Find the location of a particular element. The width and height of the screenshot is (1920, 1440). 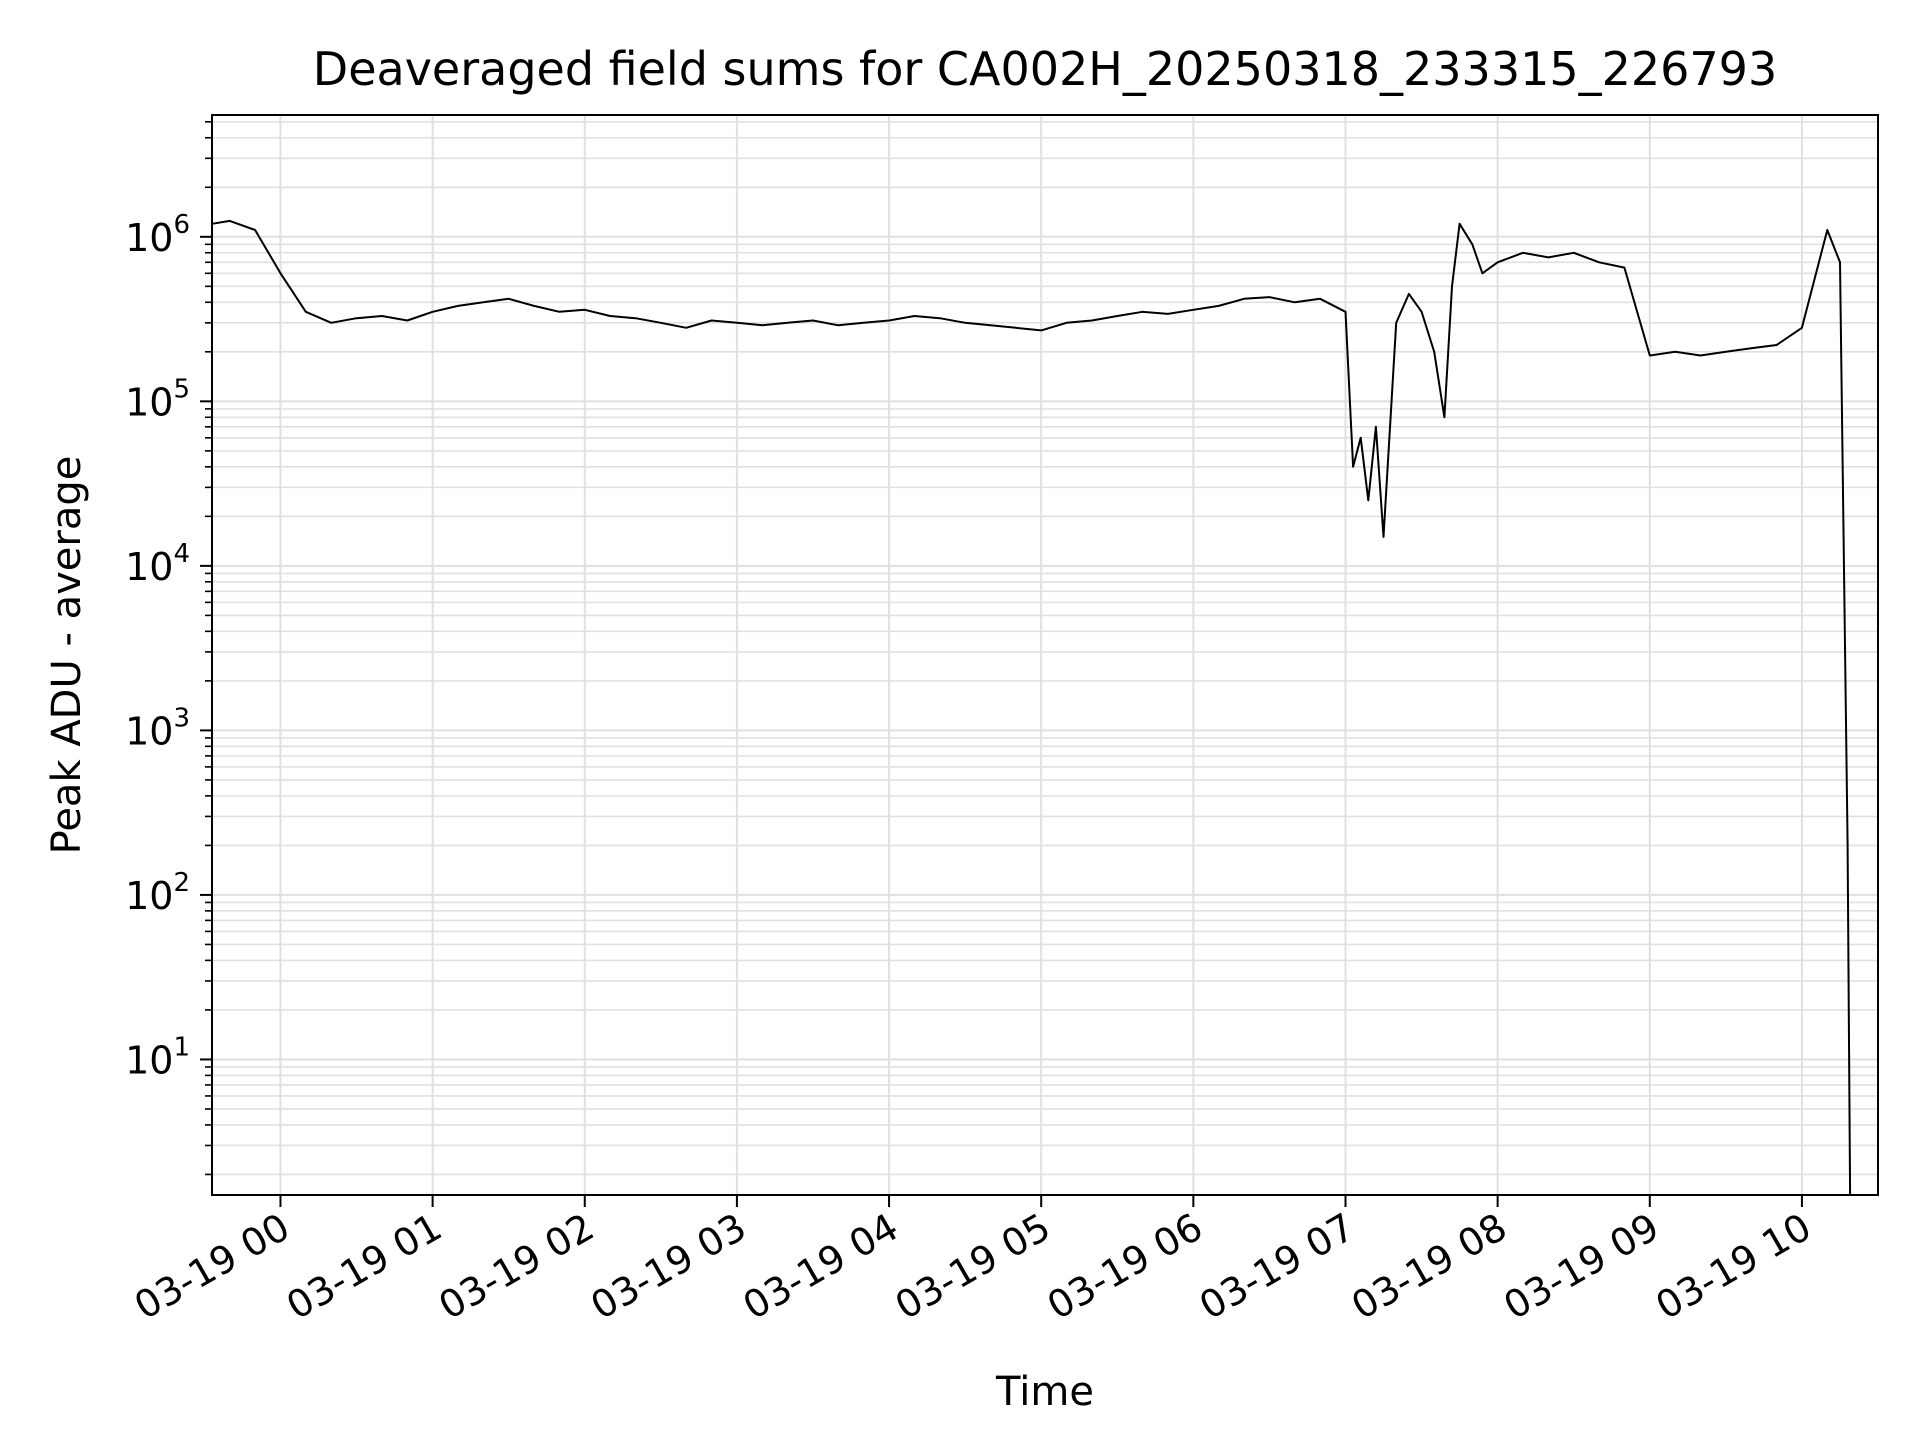

y-tick-label: 10¹ is located at coordinates (157, 1057).